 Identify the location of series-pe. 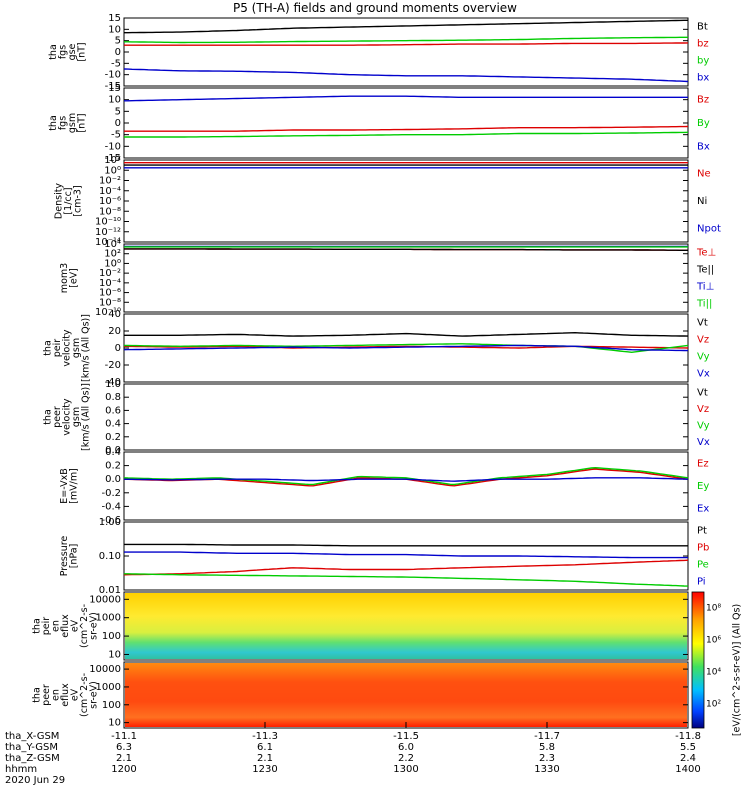
(406, 580).